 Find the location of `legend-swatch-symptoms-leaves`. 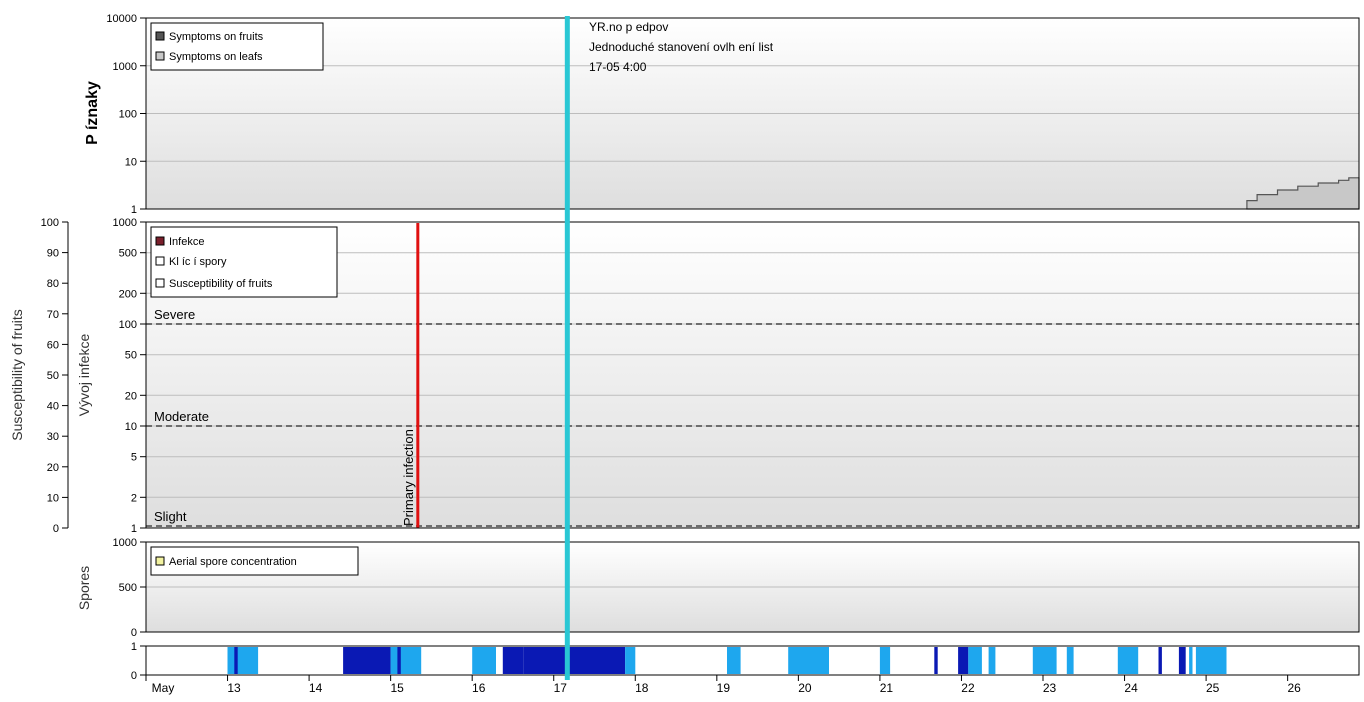

legend-swatch-symptoms-leaves is located at coordinates (160, 56).